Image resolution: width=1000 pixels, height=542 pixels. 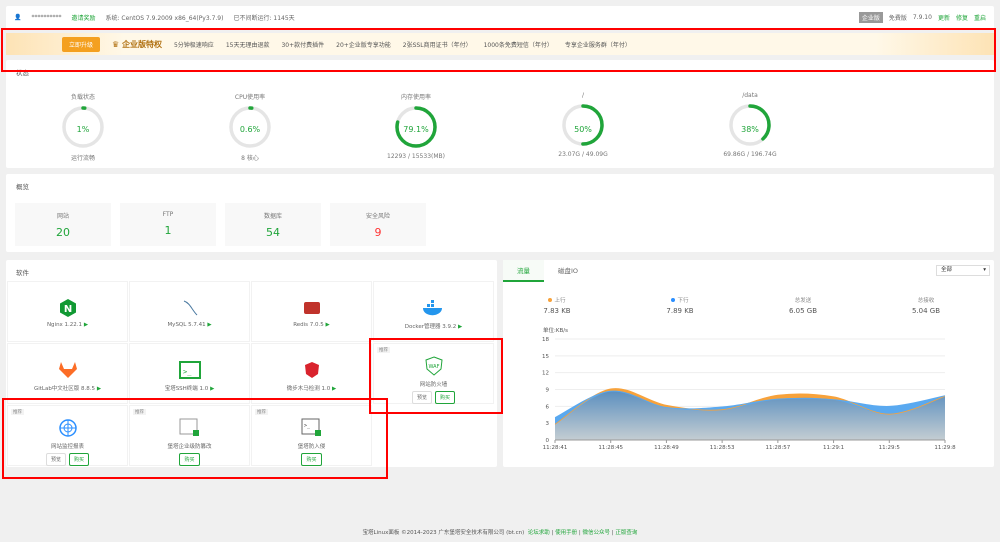 What do you see at coordinates (750, 129) in the screenshot?
I see `gauge-value: 38%` at bounding box center [750, 129].